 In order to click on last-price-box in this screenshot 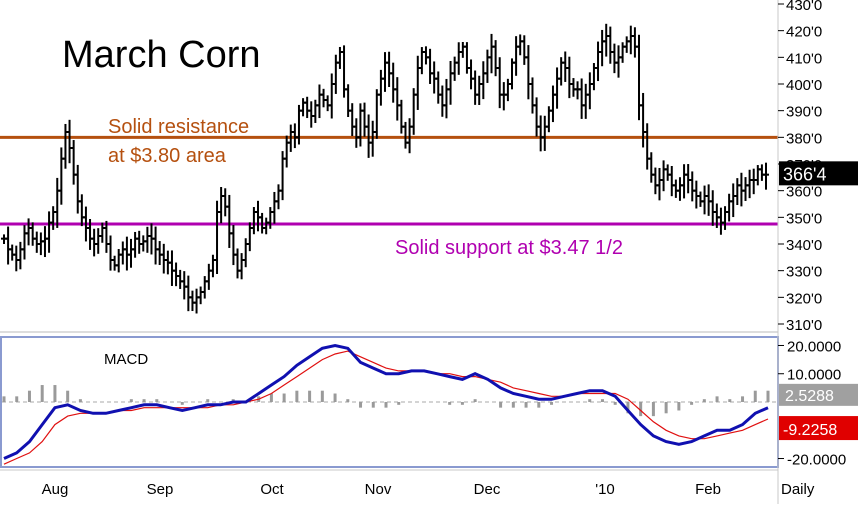, I will do `click(818, 173)`.